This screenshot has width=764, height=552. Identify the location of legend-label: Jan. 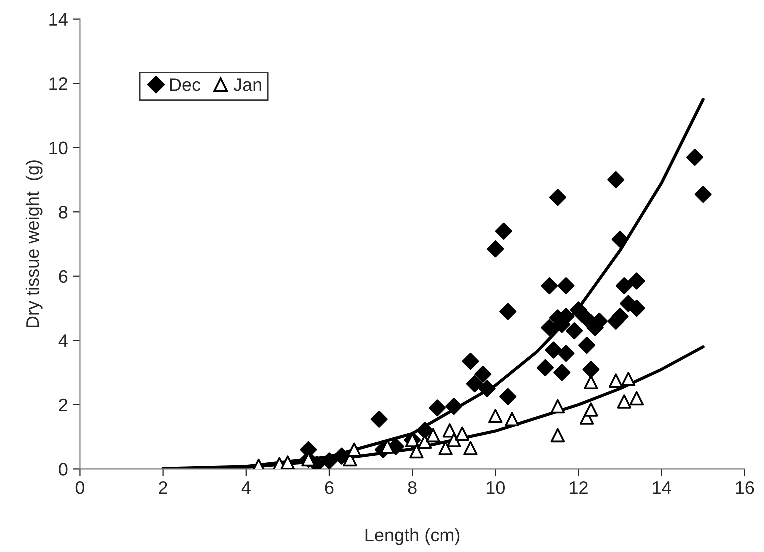
(248, 85).